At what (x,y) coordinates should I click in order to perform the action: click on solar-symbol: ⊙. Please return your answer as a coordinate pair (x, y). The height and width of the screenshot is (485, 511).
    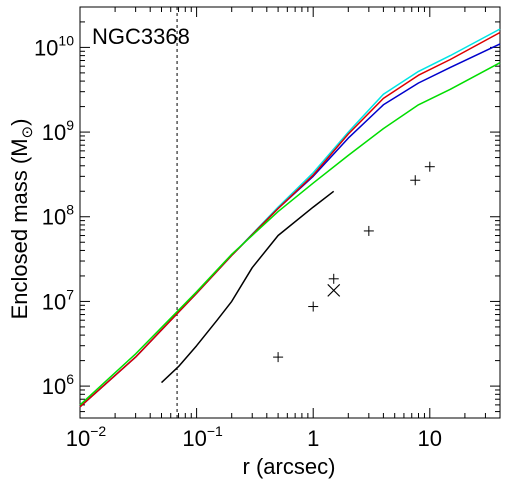
    Looking at the image, I should click on (27, 132).